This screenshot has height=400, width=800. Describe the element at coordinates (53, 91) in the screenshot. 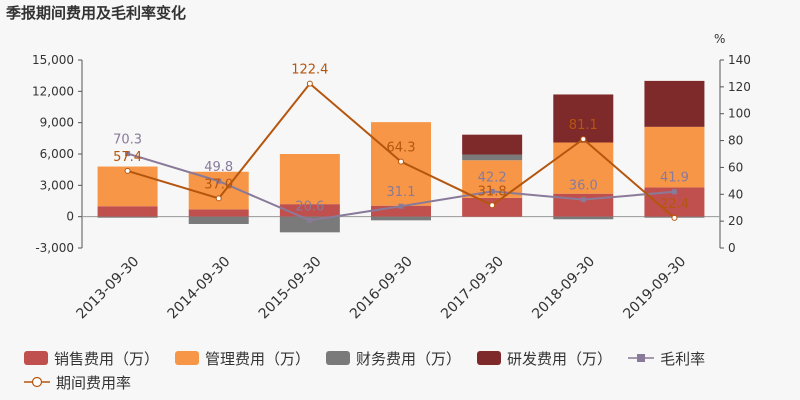

I see `y-tick-label: 12,000` at that location.